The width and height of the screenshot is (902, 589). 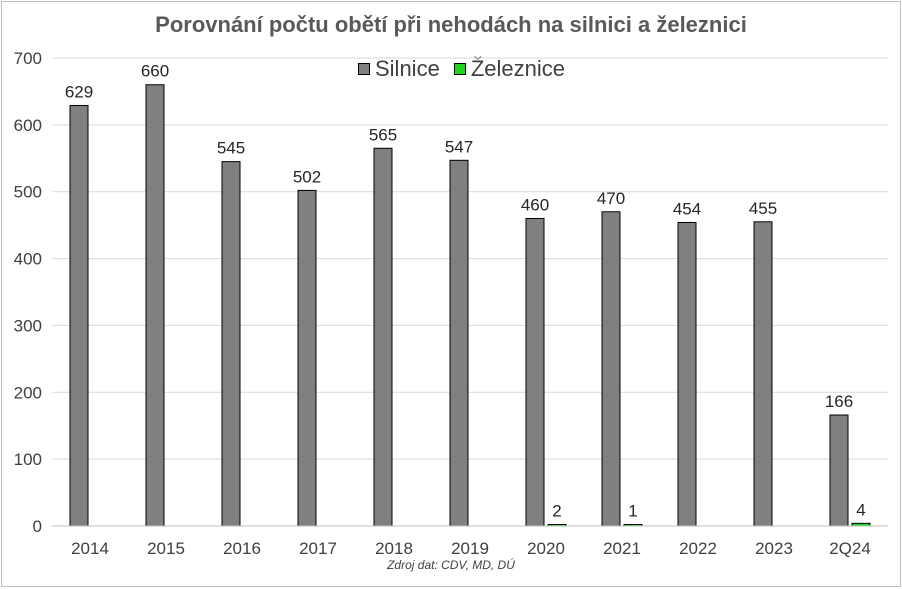 I want to click on x-tick-label: 2015, so click(x=166, y=548).